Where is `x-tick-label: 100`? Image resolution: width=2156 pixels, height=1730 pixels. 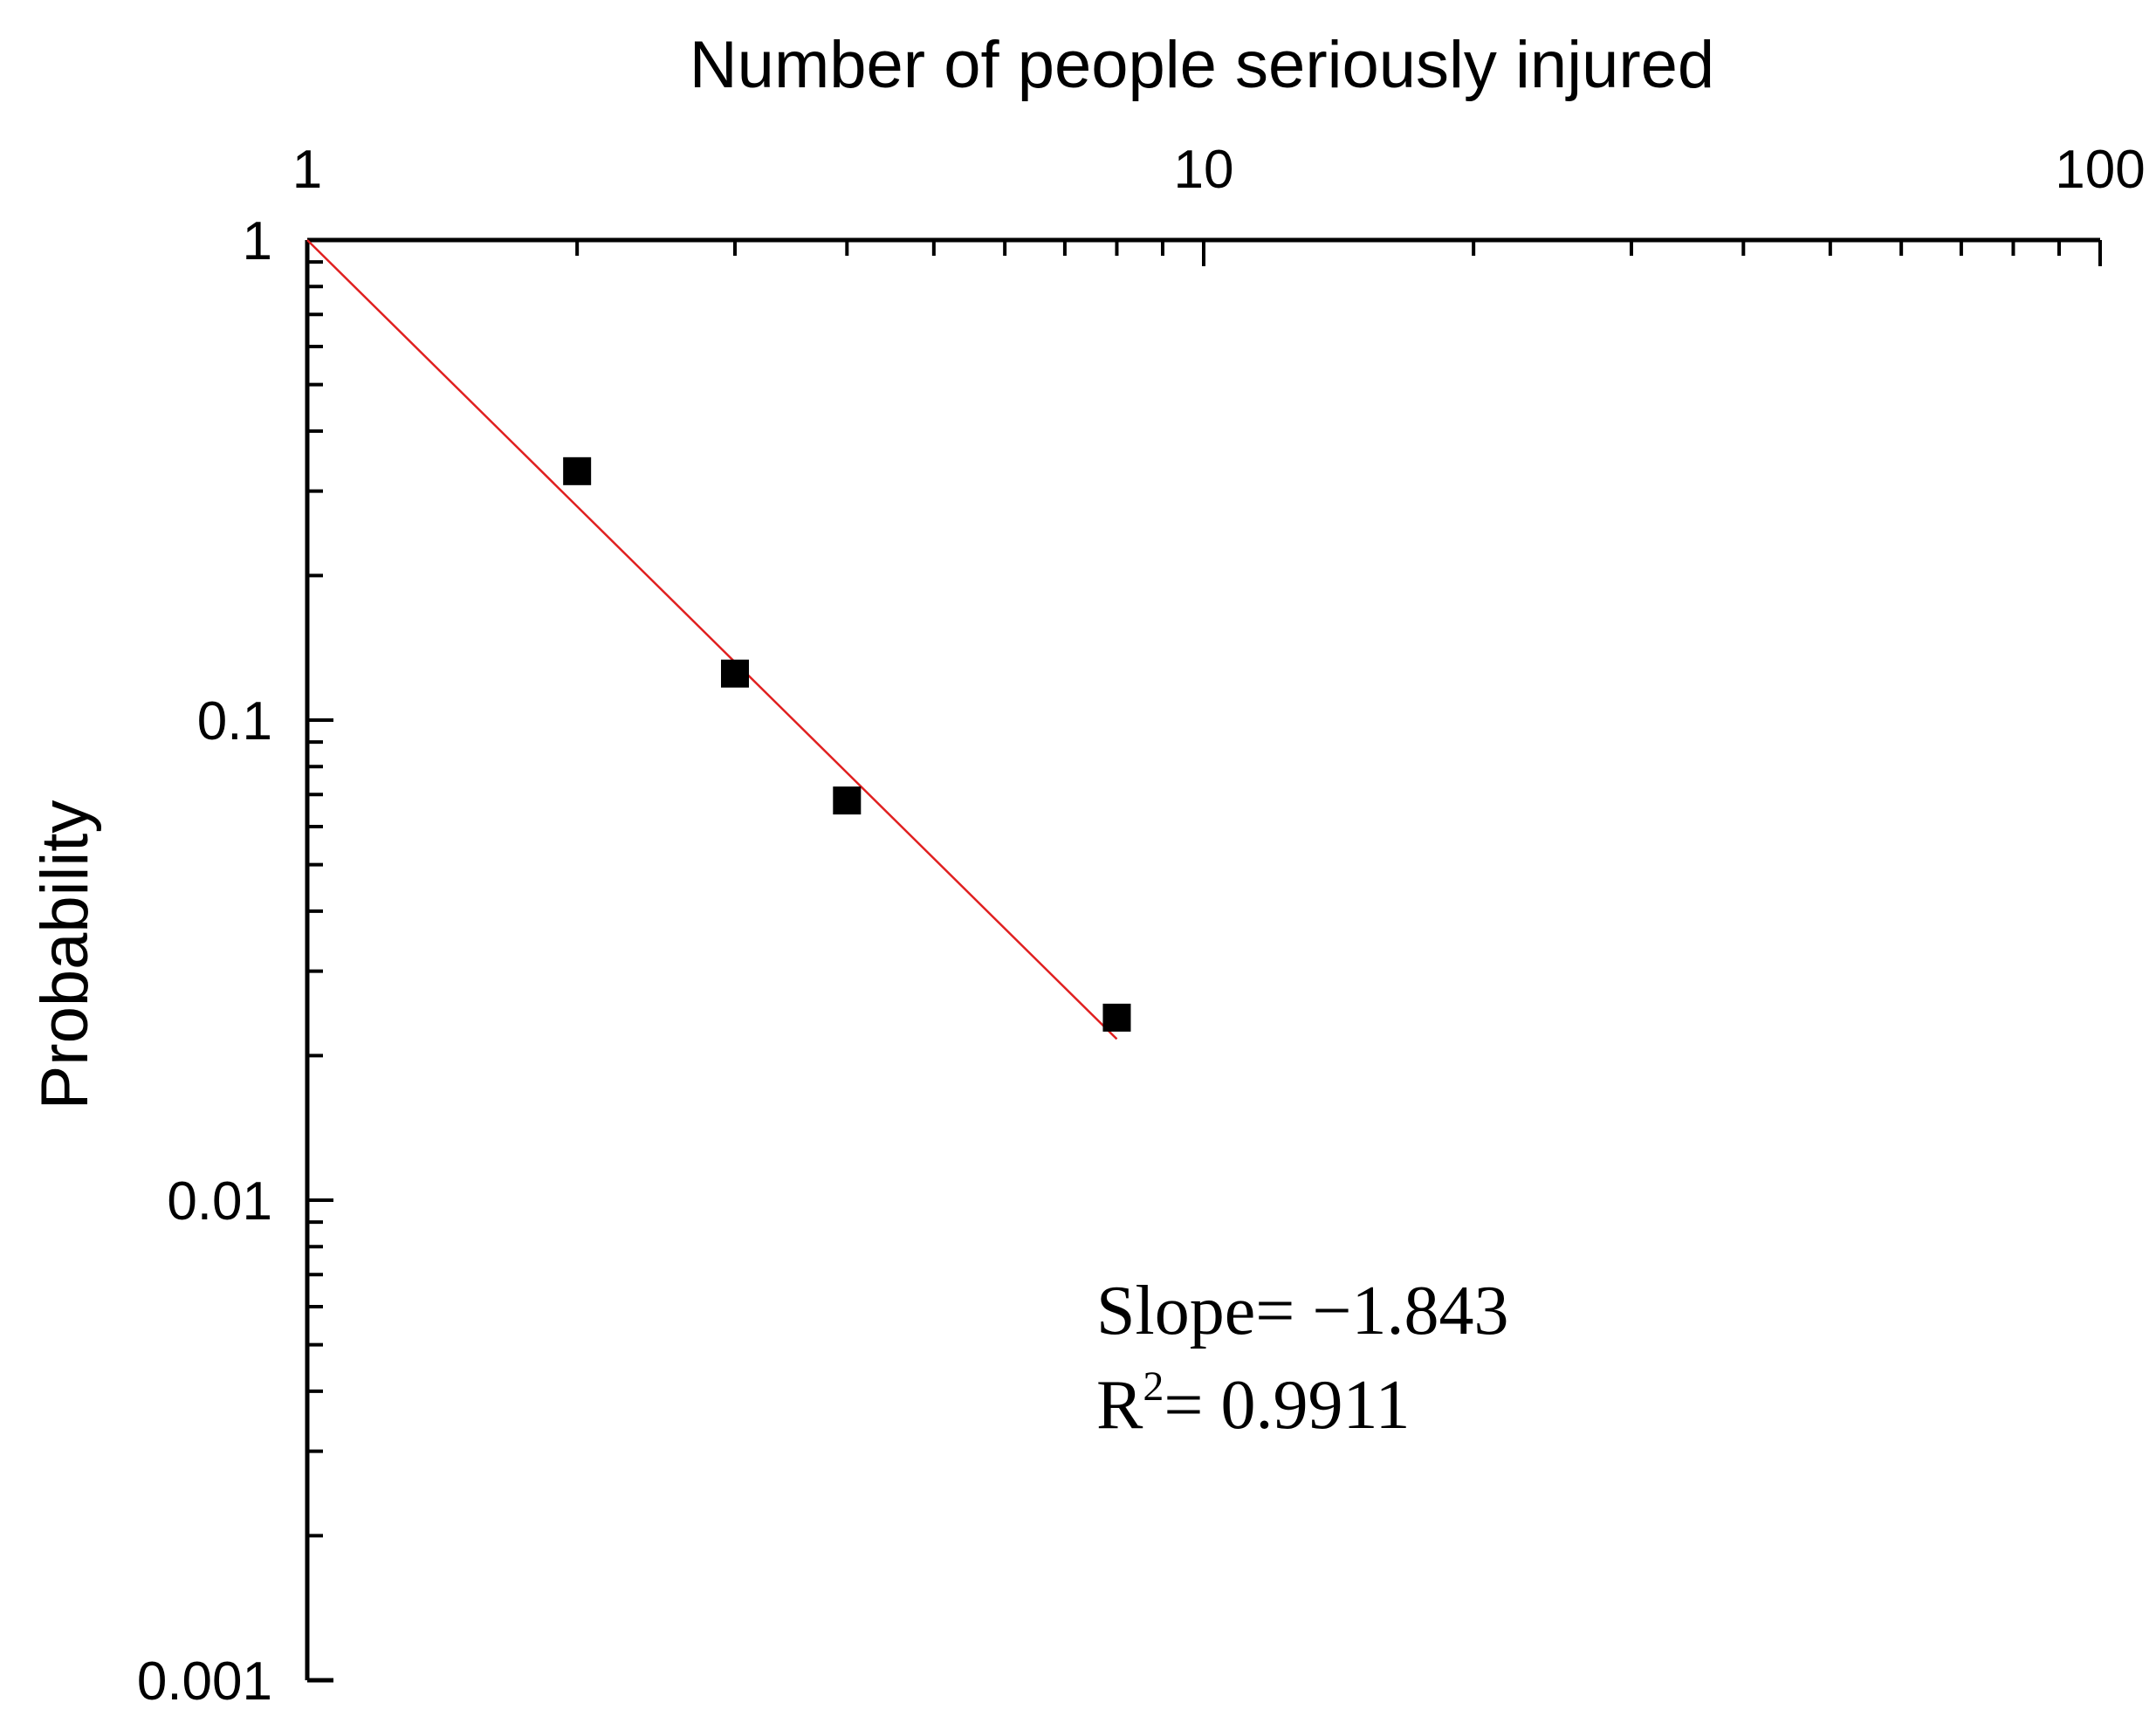
x-tick-label: 100 is located at coordinates (2100, 170).